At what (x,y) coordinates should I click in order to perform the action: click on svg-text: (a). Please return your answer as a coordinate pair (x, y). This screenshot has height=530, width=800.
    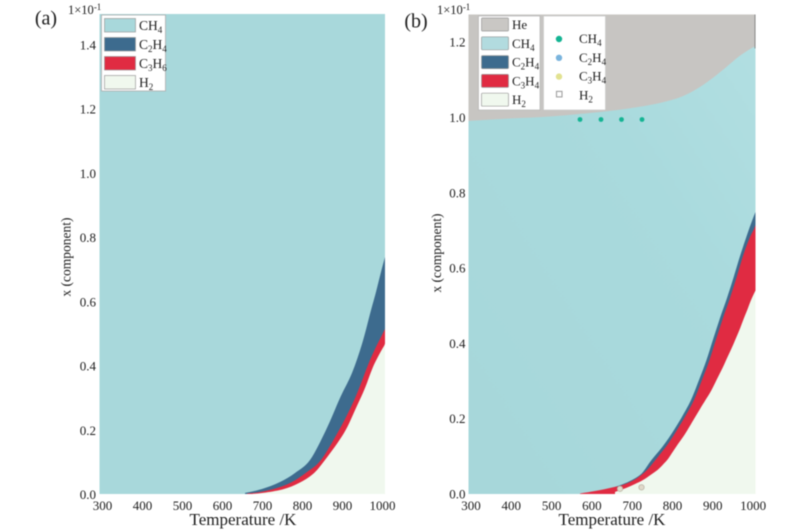
    Looking at the image, I should click on (46, 19).